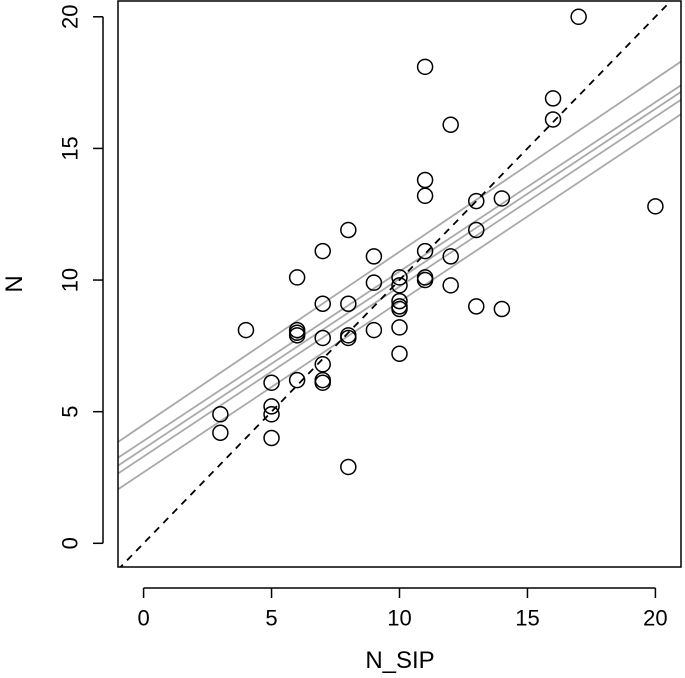 Image resolution: width=685 pixels, height=678 pixels. I want to click on x-tick-label: 15, so click(527, 618).